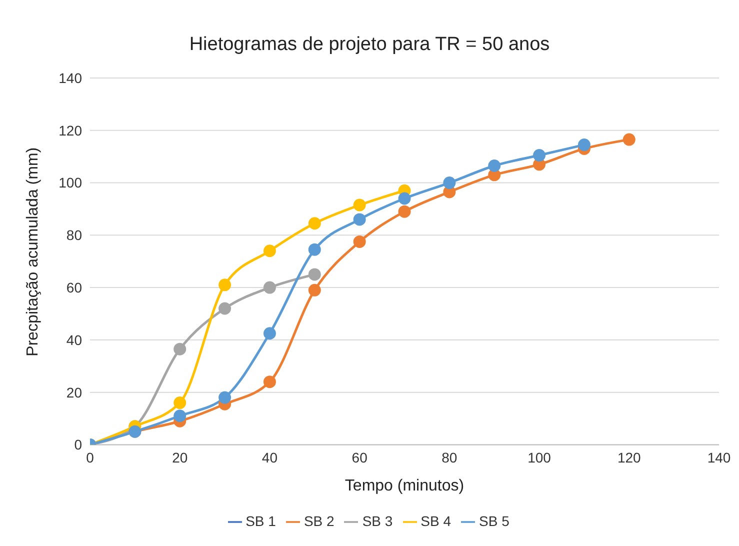 This screenshot has height=546, width=739. What do you see at coordinates (70, 130) in the screenshot?
I see `y-tick-label: 120` at bounding box center [70, 130].